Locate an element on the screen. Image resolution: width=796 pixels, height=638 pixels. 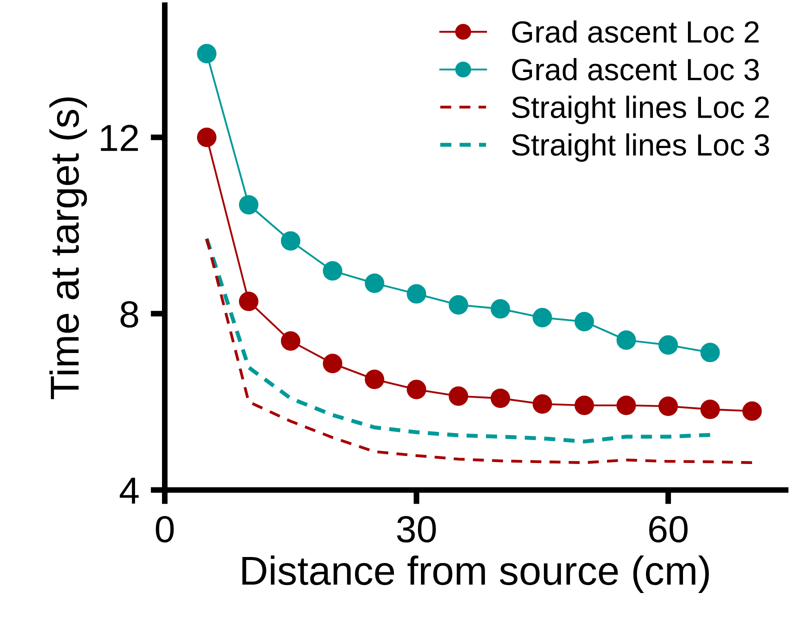
y-tick-label: 8 is located at coordinates (129, 314).